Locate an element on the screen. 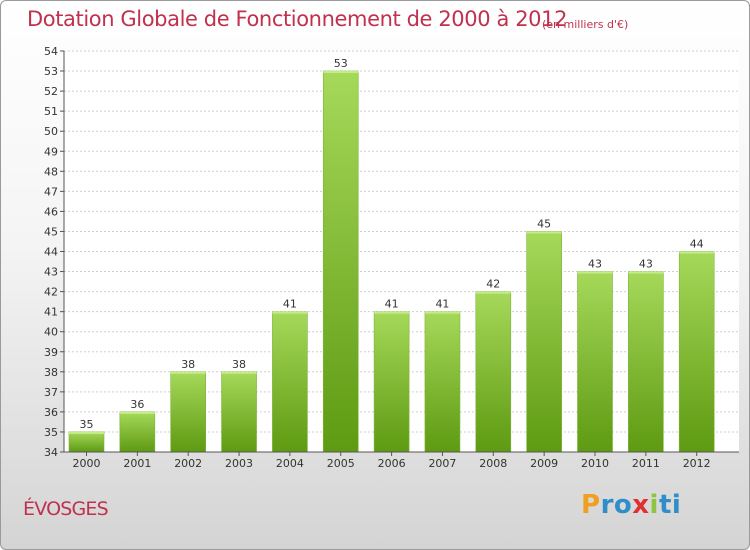  y-tick-label: 53 is located at coordinates (51, 71).